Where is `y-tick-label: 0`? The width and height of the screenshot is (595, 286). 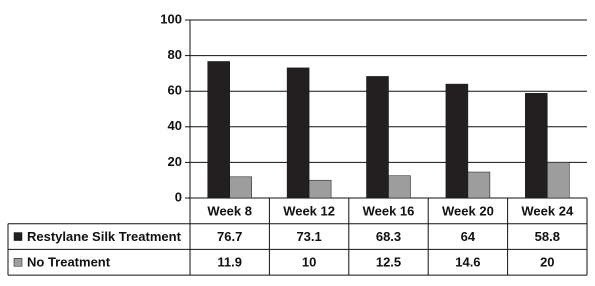 y-tick-label: 0 is located at coordinates (178, 196).